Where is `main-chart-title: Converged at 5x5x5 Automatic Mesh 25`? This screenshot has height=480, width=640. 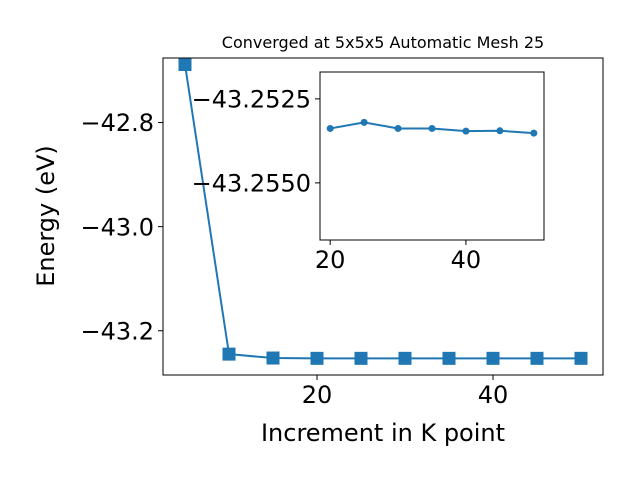 main-chart-title: Converged at 5x5x5 Automatic Mesh 25 is located at coordinates (383, 42).